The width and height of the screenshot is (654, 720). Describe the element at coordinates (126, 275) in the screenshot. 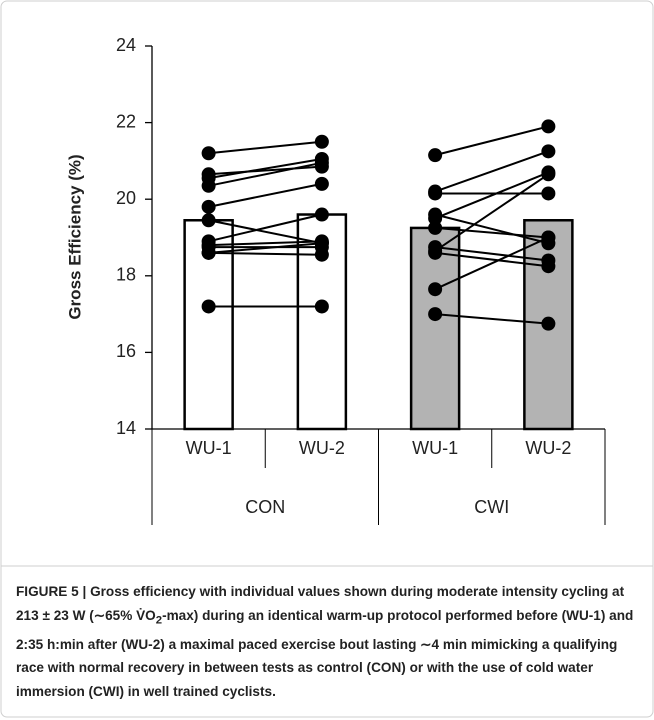

I see `y-tick-label: 18` at that location.